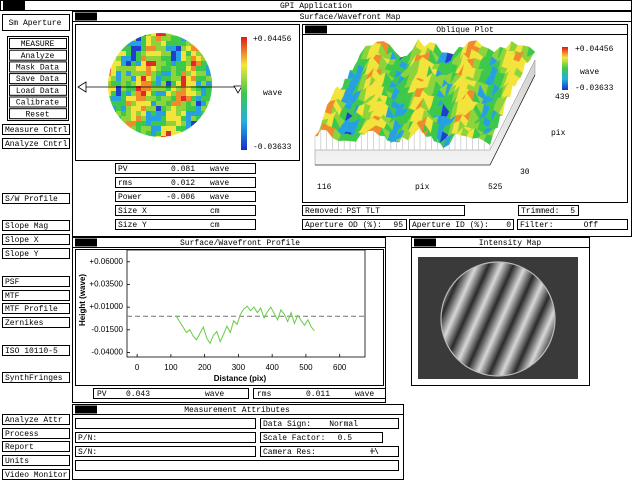 Image resolution: width=632 pixels, height=481 pixels. Describe the element at coordinates (354, 224) in the screenshot. I see `aperture-od-field` at that location.